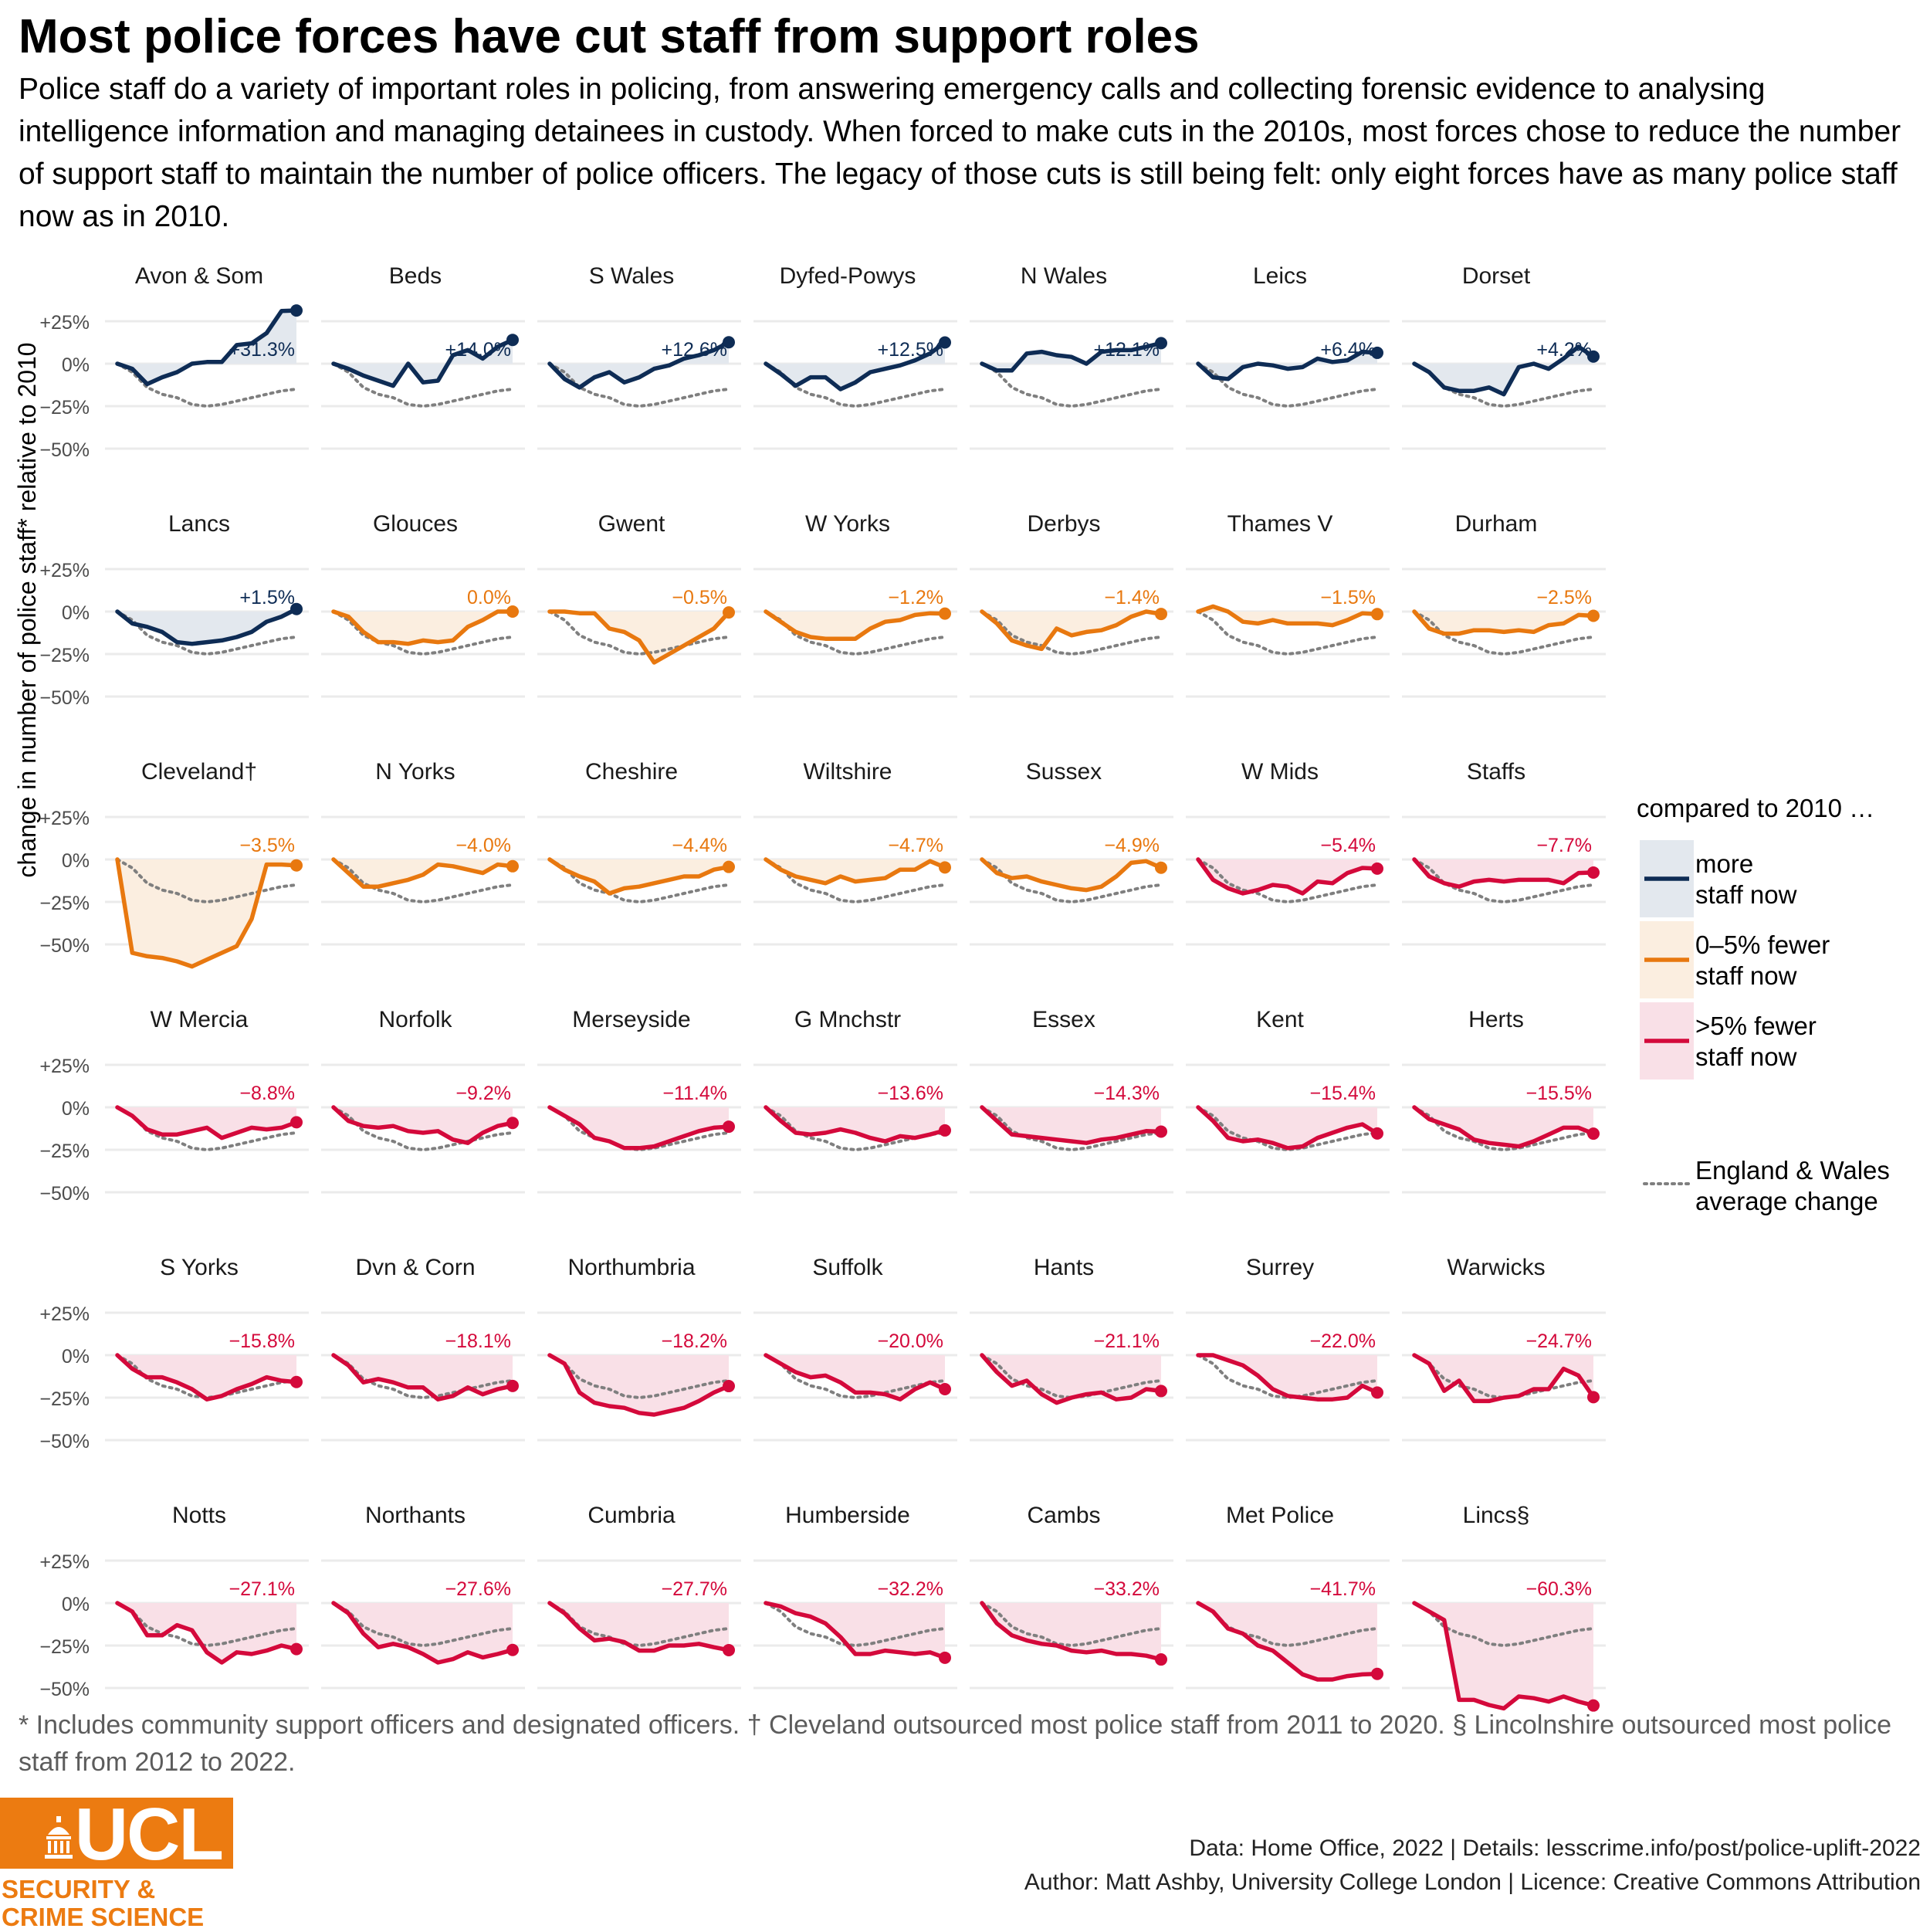 The image size is (1930, 1932). I want to click on panel-beds: +14.0% Beds, so click(425, 335).